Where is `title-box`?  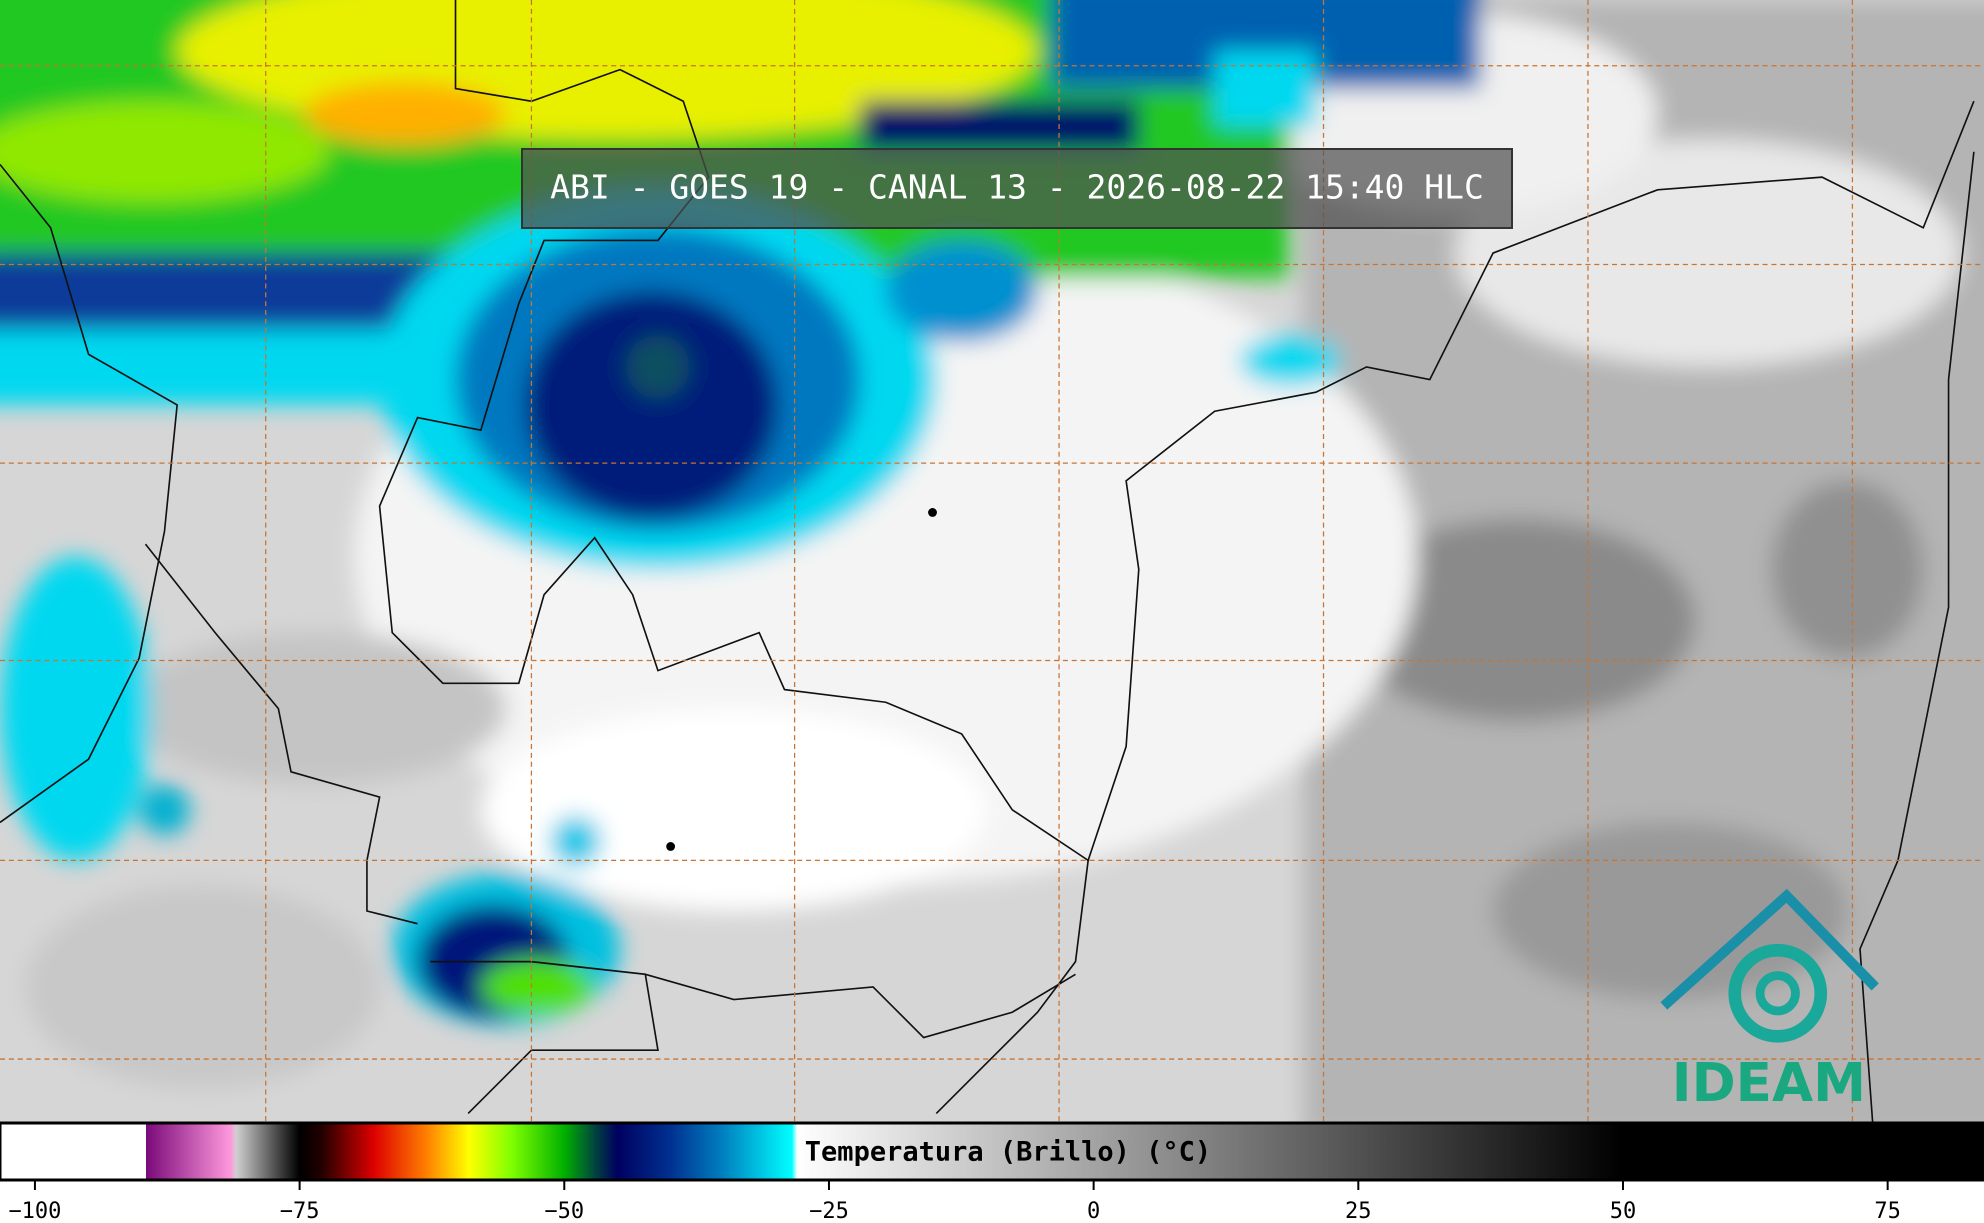
title-box is located at coordinates (1017, 188).